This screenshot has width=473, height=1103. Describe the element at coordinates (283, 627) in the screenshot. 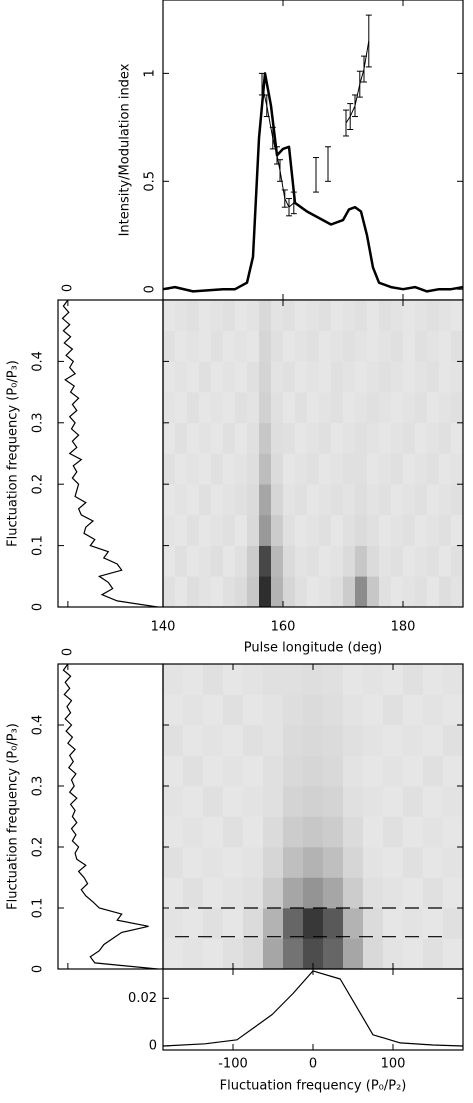

I see `x-tick-label: 160` at that location.